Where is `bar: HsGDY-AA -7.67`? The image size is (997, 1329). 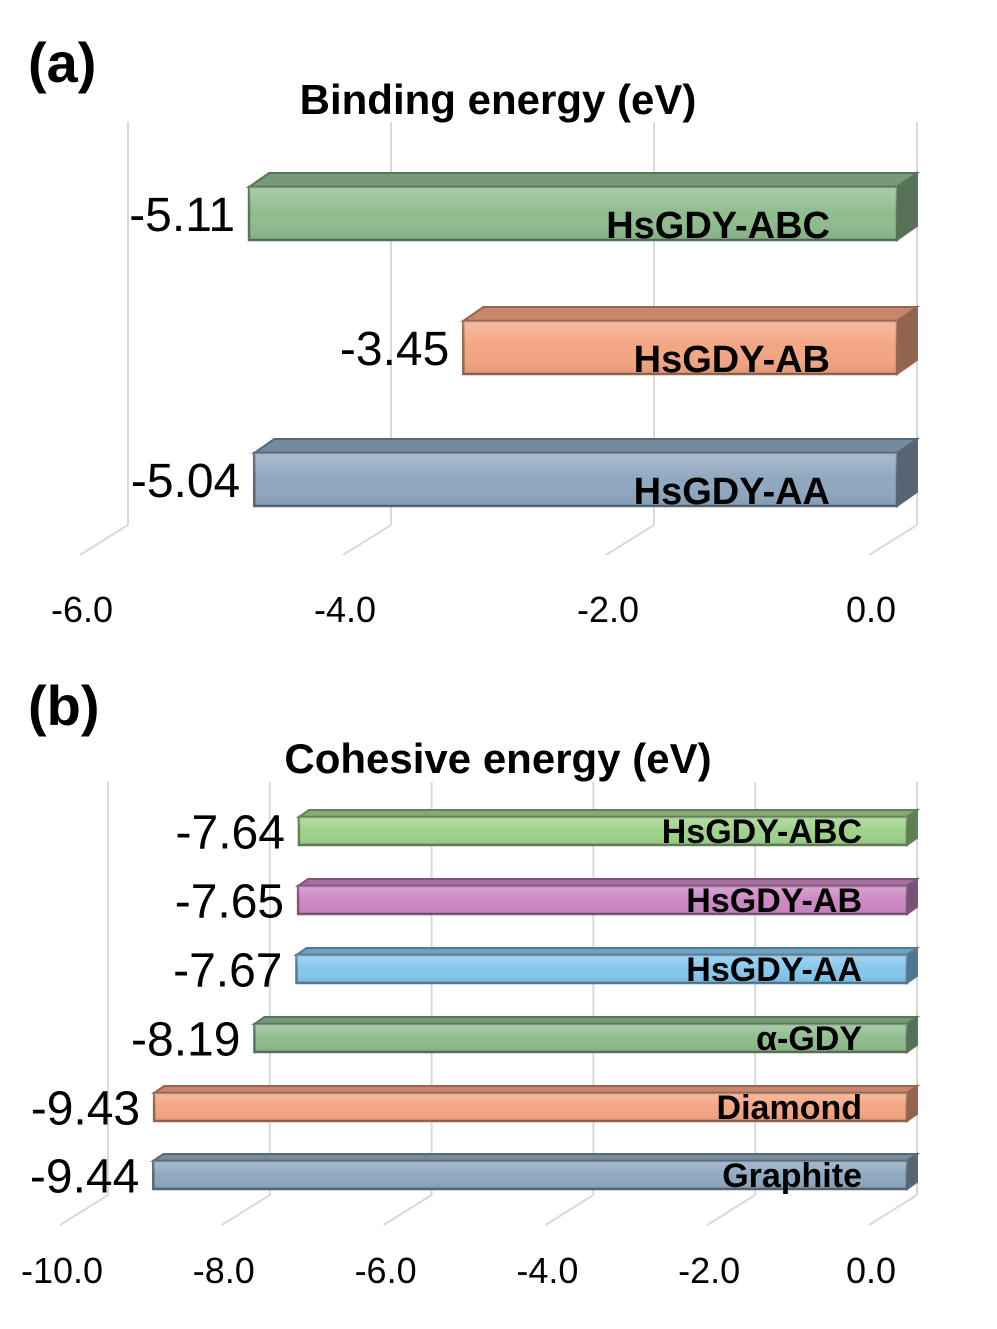
bar: HsGDY-AA -7.67 is located at coordinates (547, 970).